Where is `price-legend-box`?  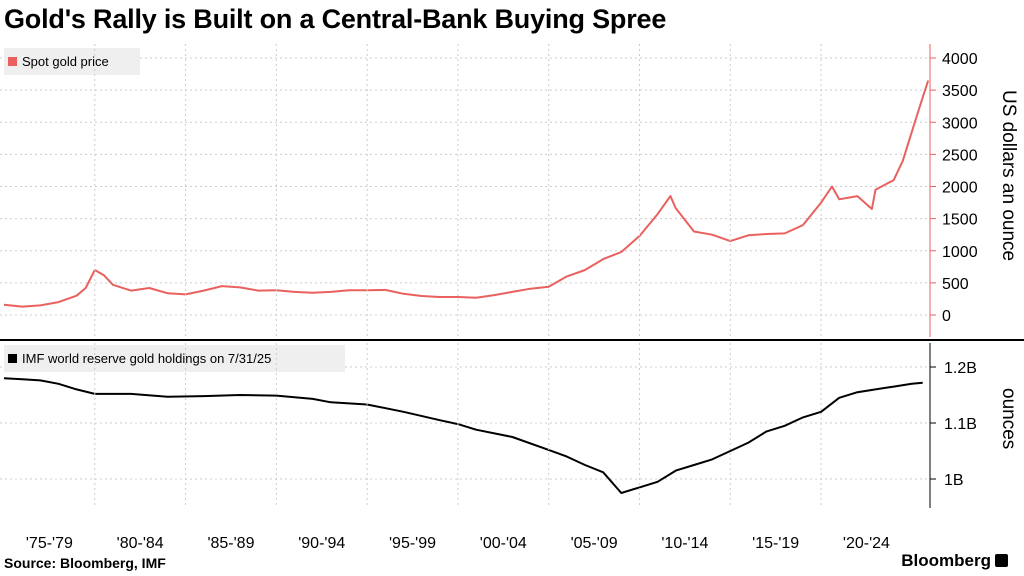 price-legend-box is located at coordinates (72, 61).